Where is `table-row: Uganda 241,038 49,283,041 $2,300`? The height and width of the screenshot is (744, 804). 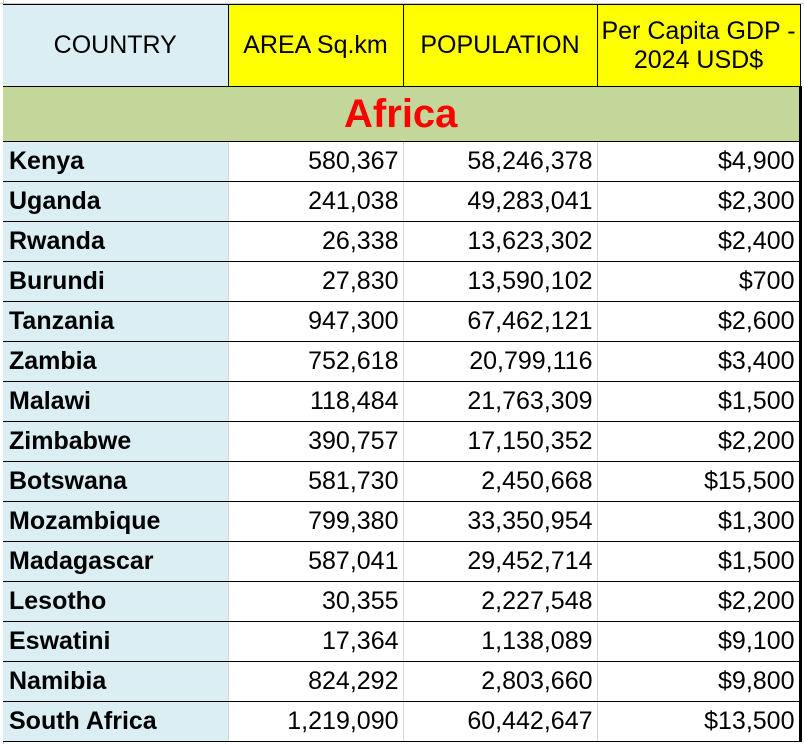
table-row: Uganda 241,038 49,283,041 $2,300 is located at coordinates (402, 201).